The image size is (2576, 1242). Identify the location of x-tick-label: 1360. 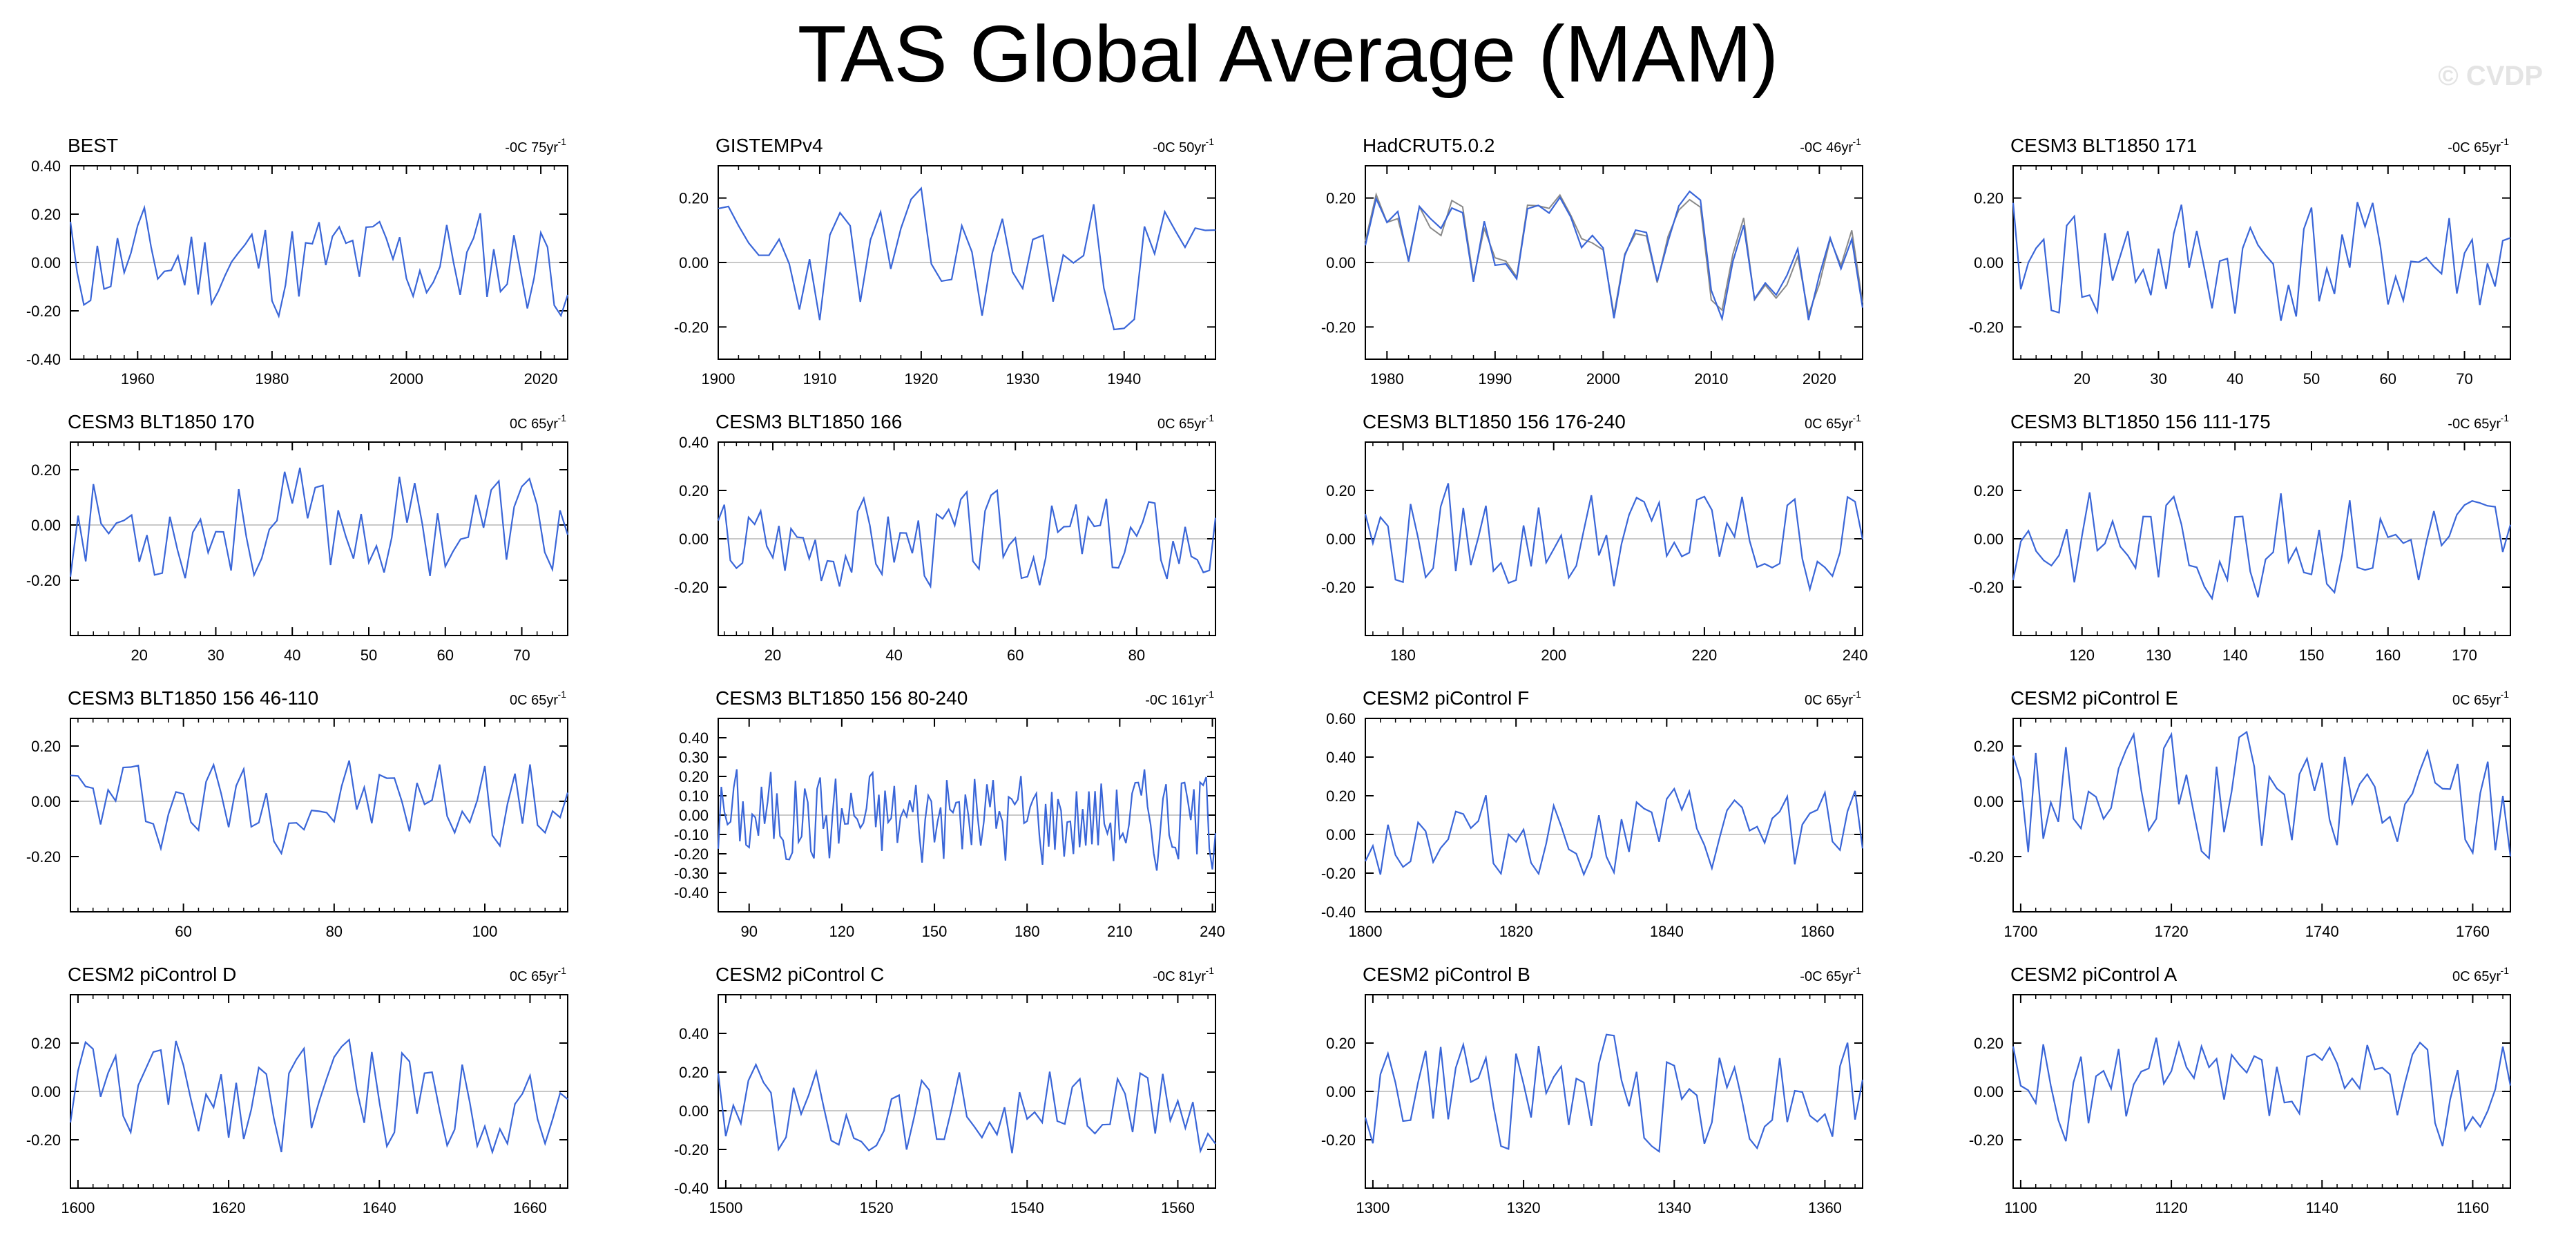
(1825, 1207).